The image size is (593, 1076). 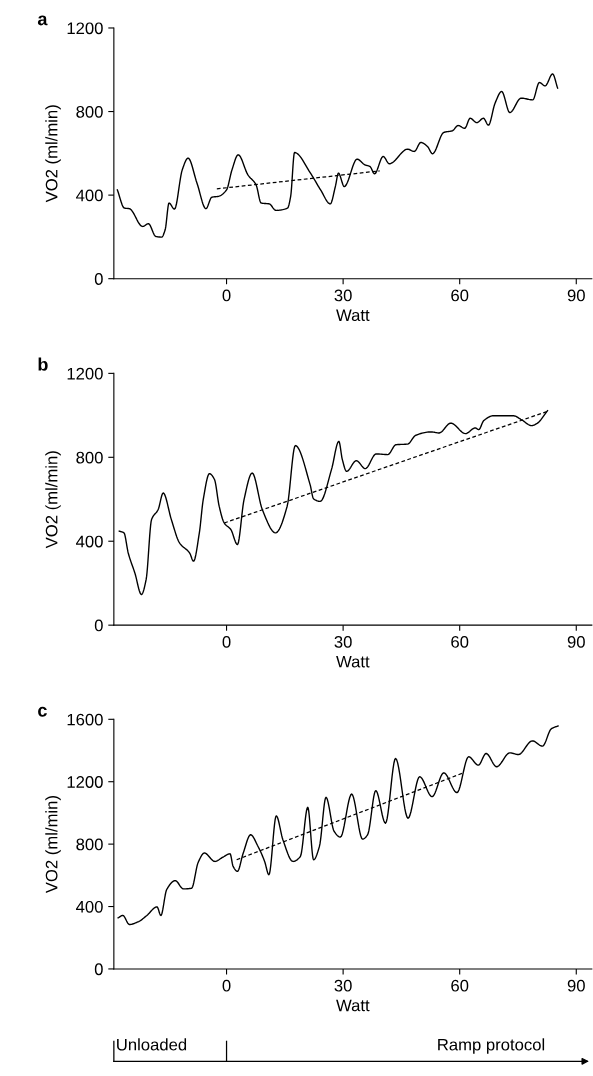 I want to click on chart-title: c, so click(x=42, y=711).